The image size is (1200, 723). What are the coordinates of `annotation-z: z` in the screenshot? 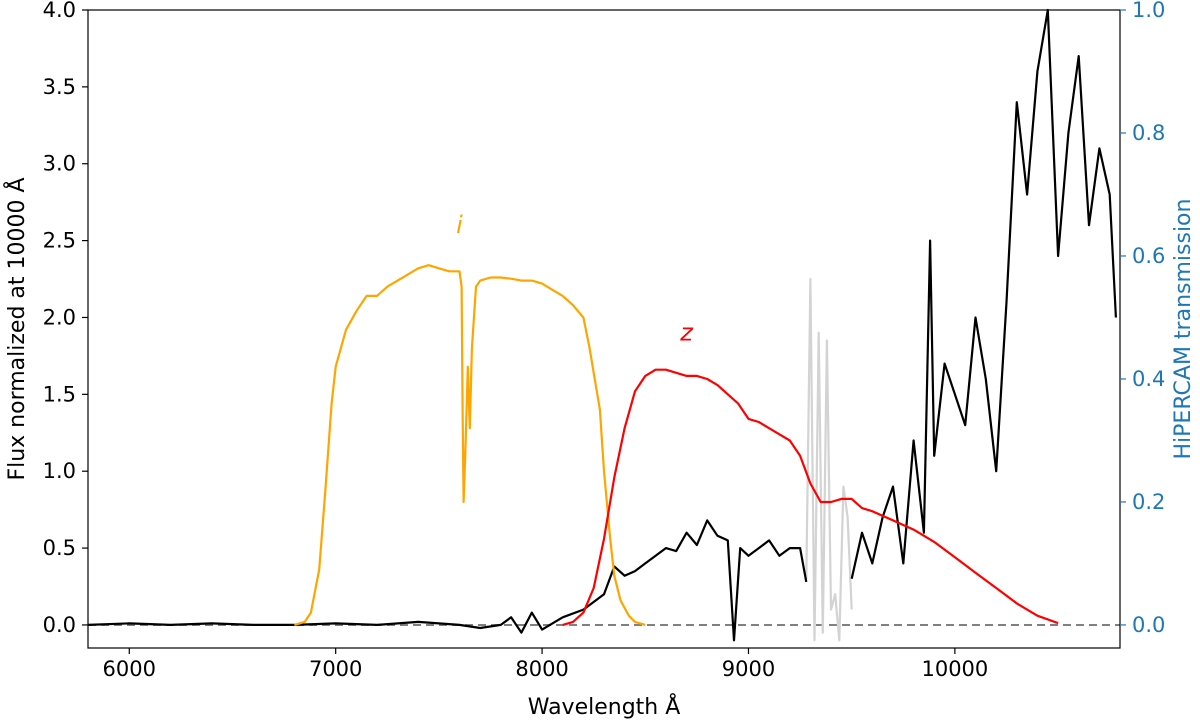 It's located at (686, 333).